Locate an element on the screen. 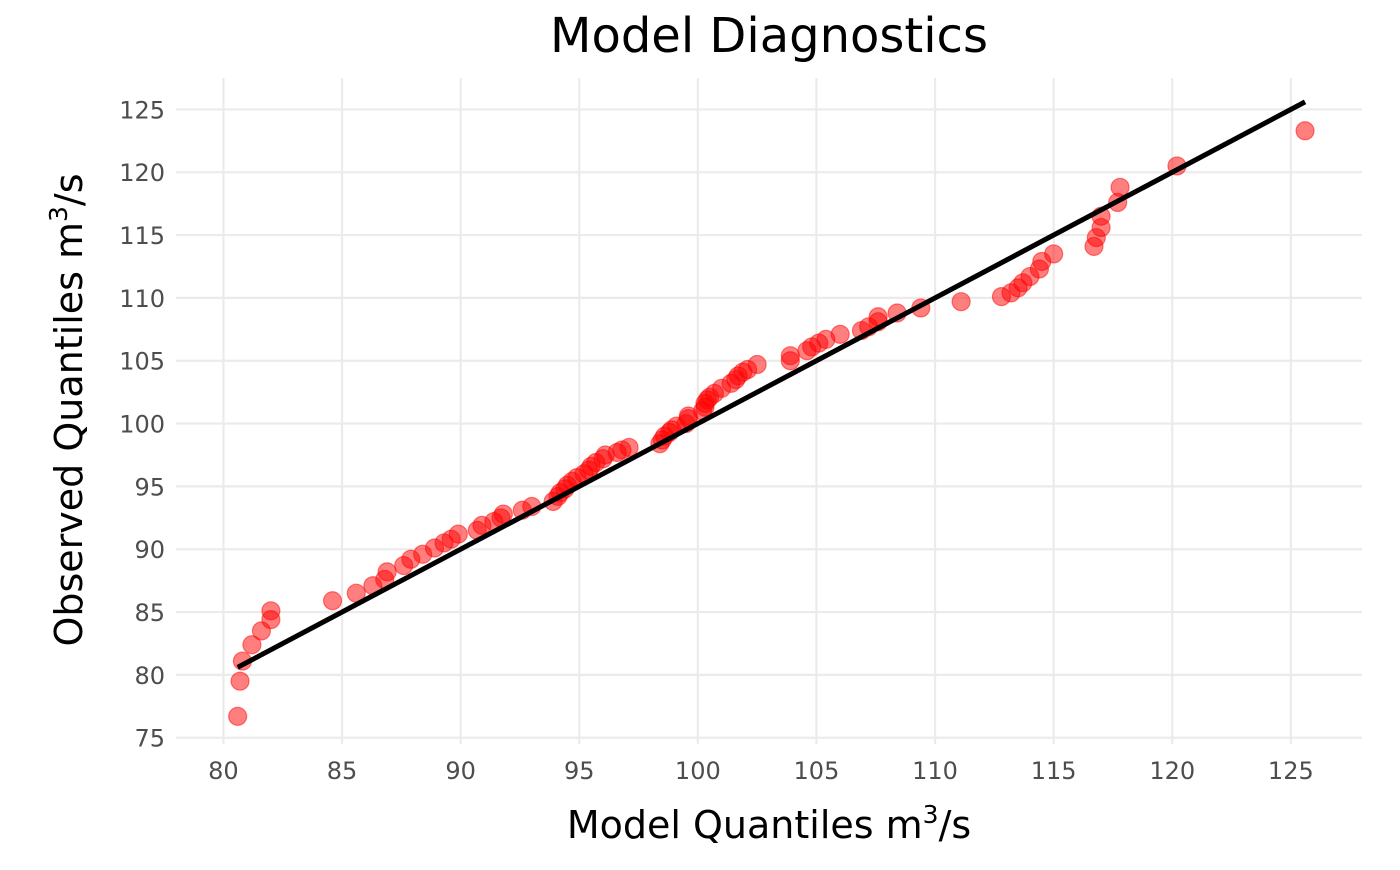  x-tick-label: 90 is located at coordinates (460, 771).